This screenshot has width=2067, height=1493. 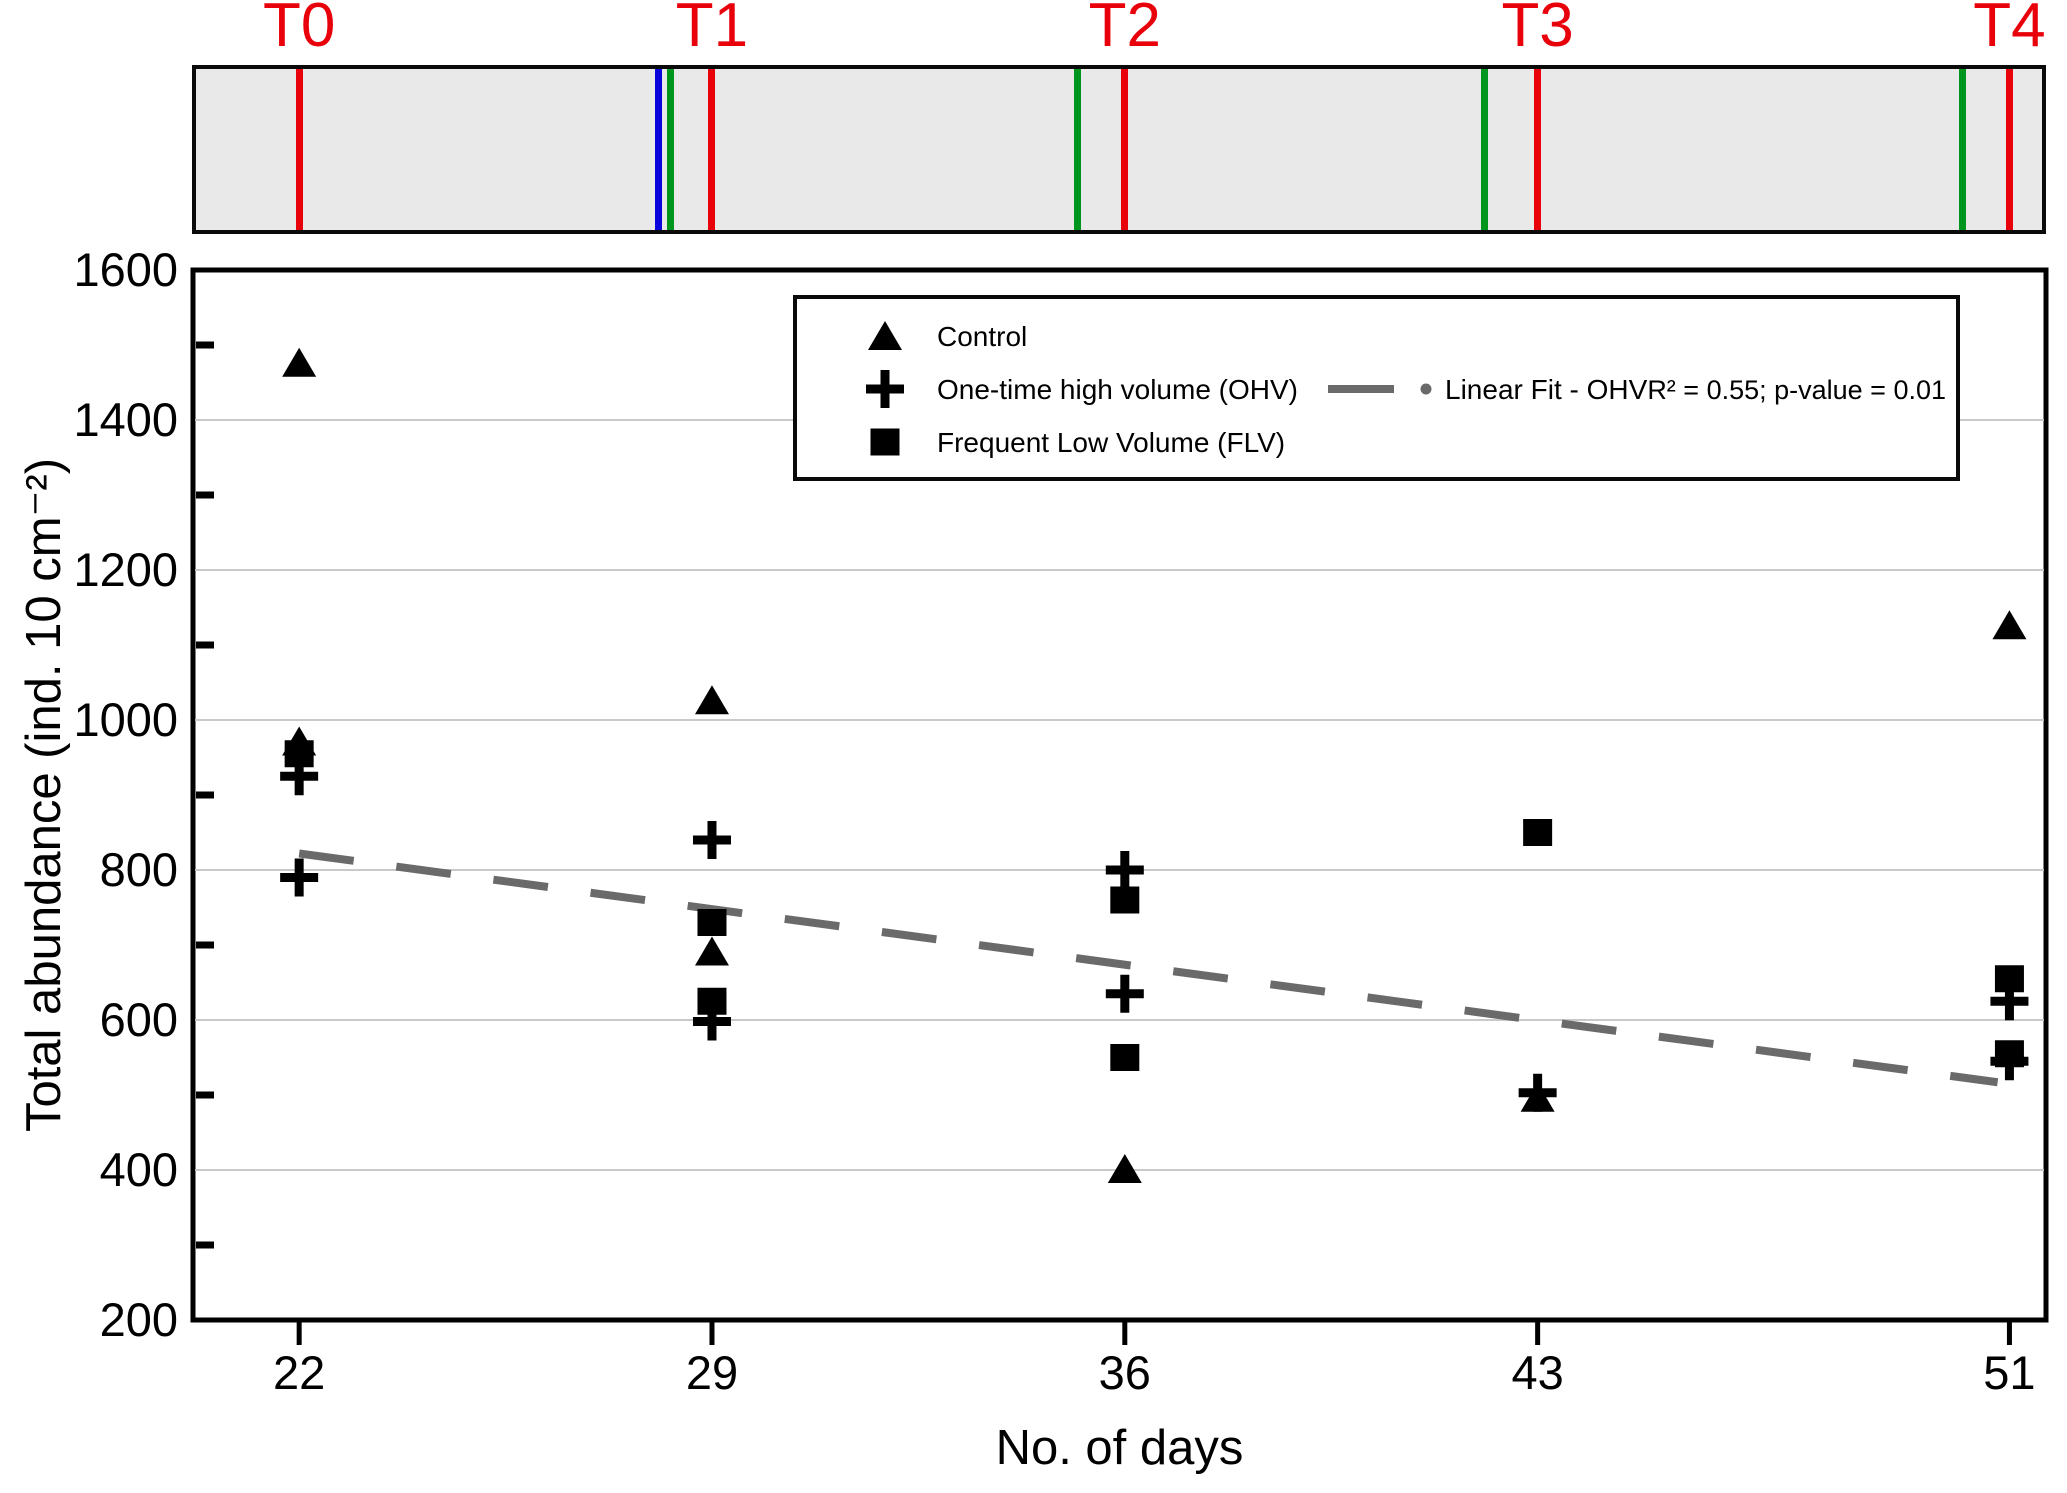 What do you see at coordinates (125, 569) in the screenshot?
I see `y-tick-label-1200: 1200` at bounding box center [125, 569].